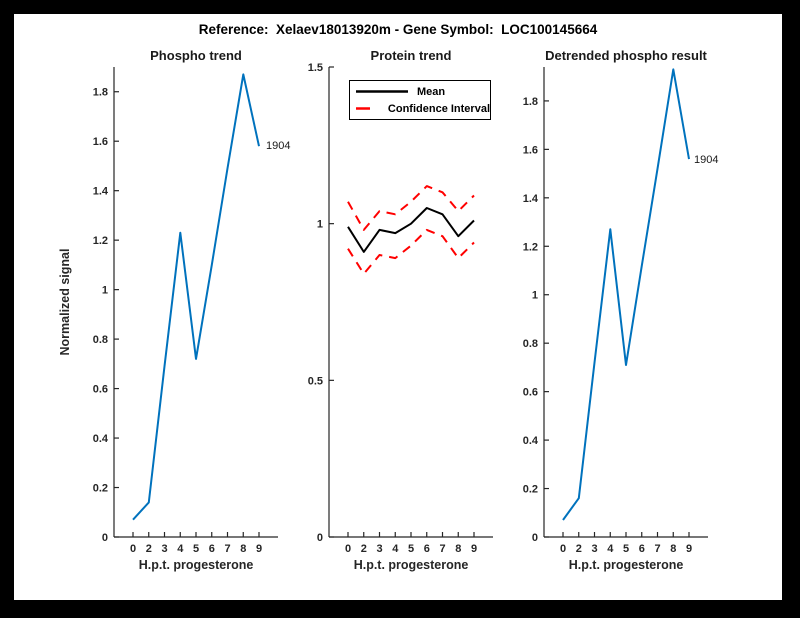 The height and width of the screenshot is (618, 800). I want to click on series-line-mean, so click(411, 230).